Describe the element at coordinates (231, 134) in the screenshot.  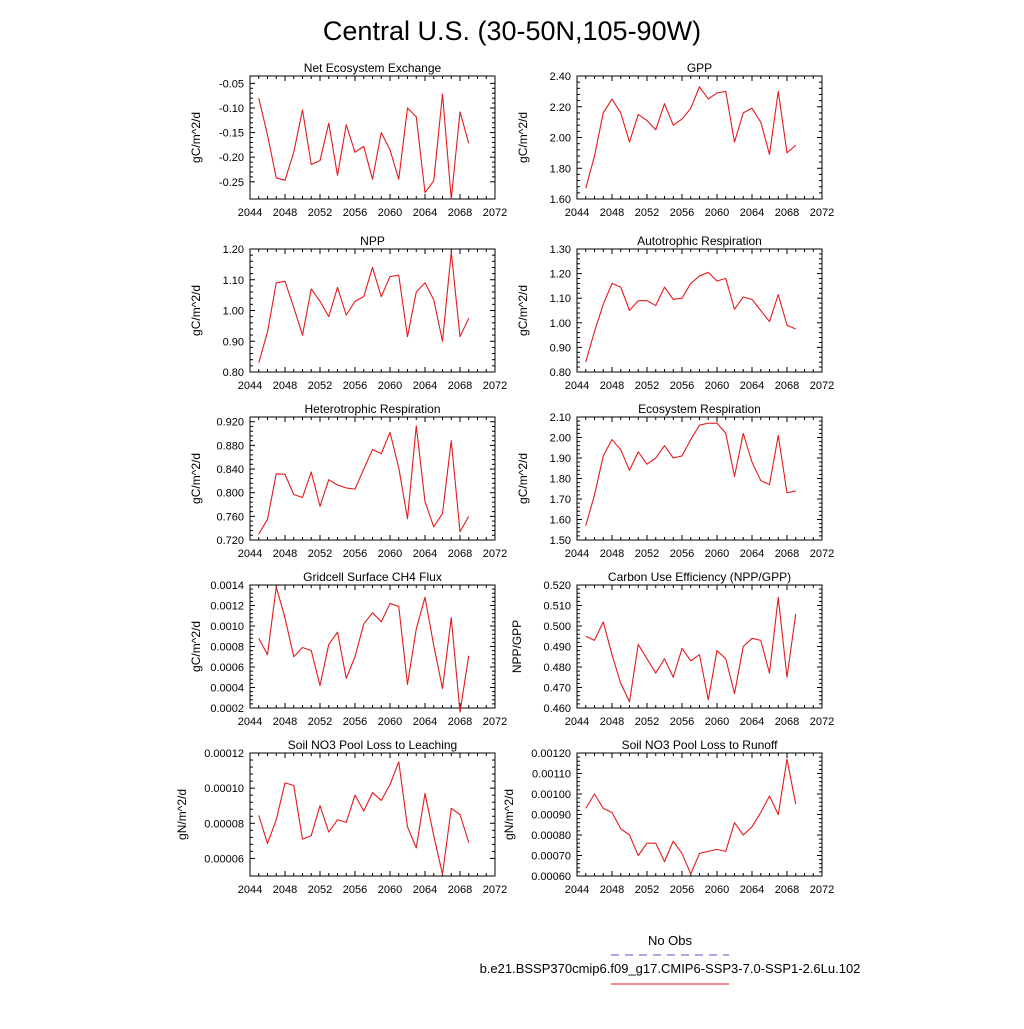
I see `y-tick-label: -0.15` at that location.